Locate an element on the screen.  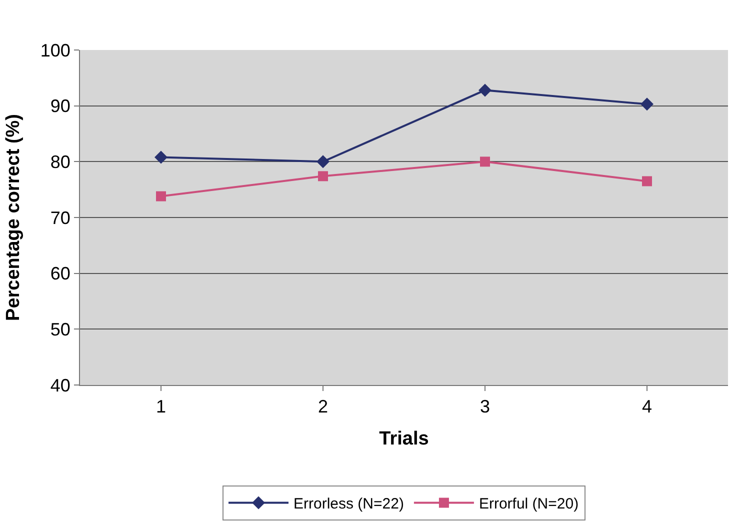
y-tick-label: 70 is located at coordinates (60, 218).